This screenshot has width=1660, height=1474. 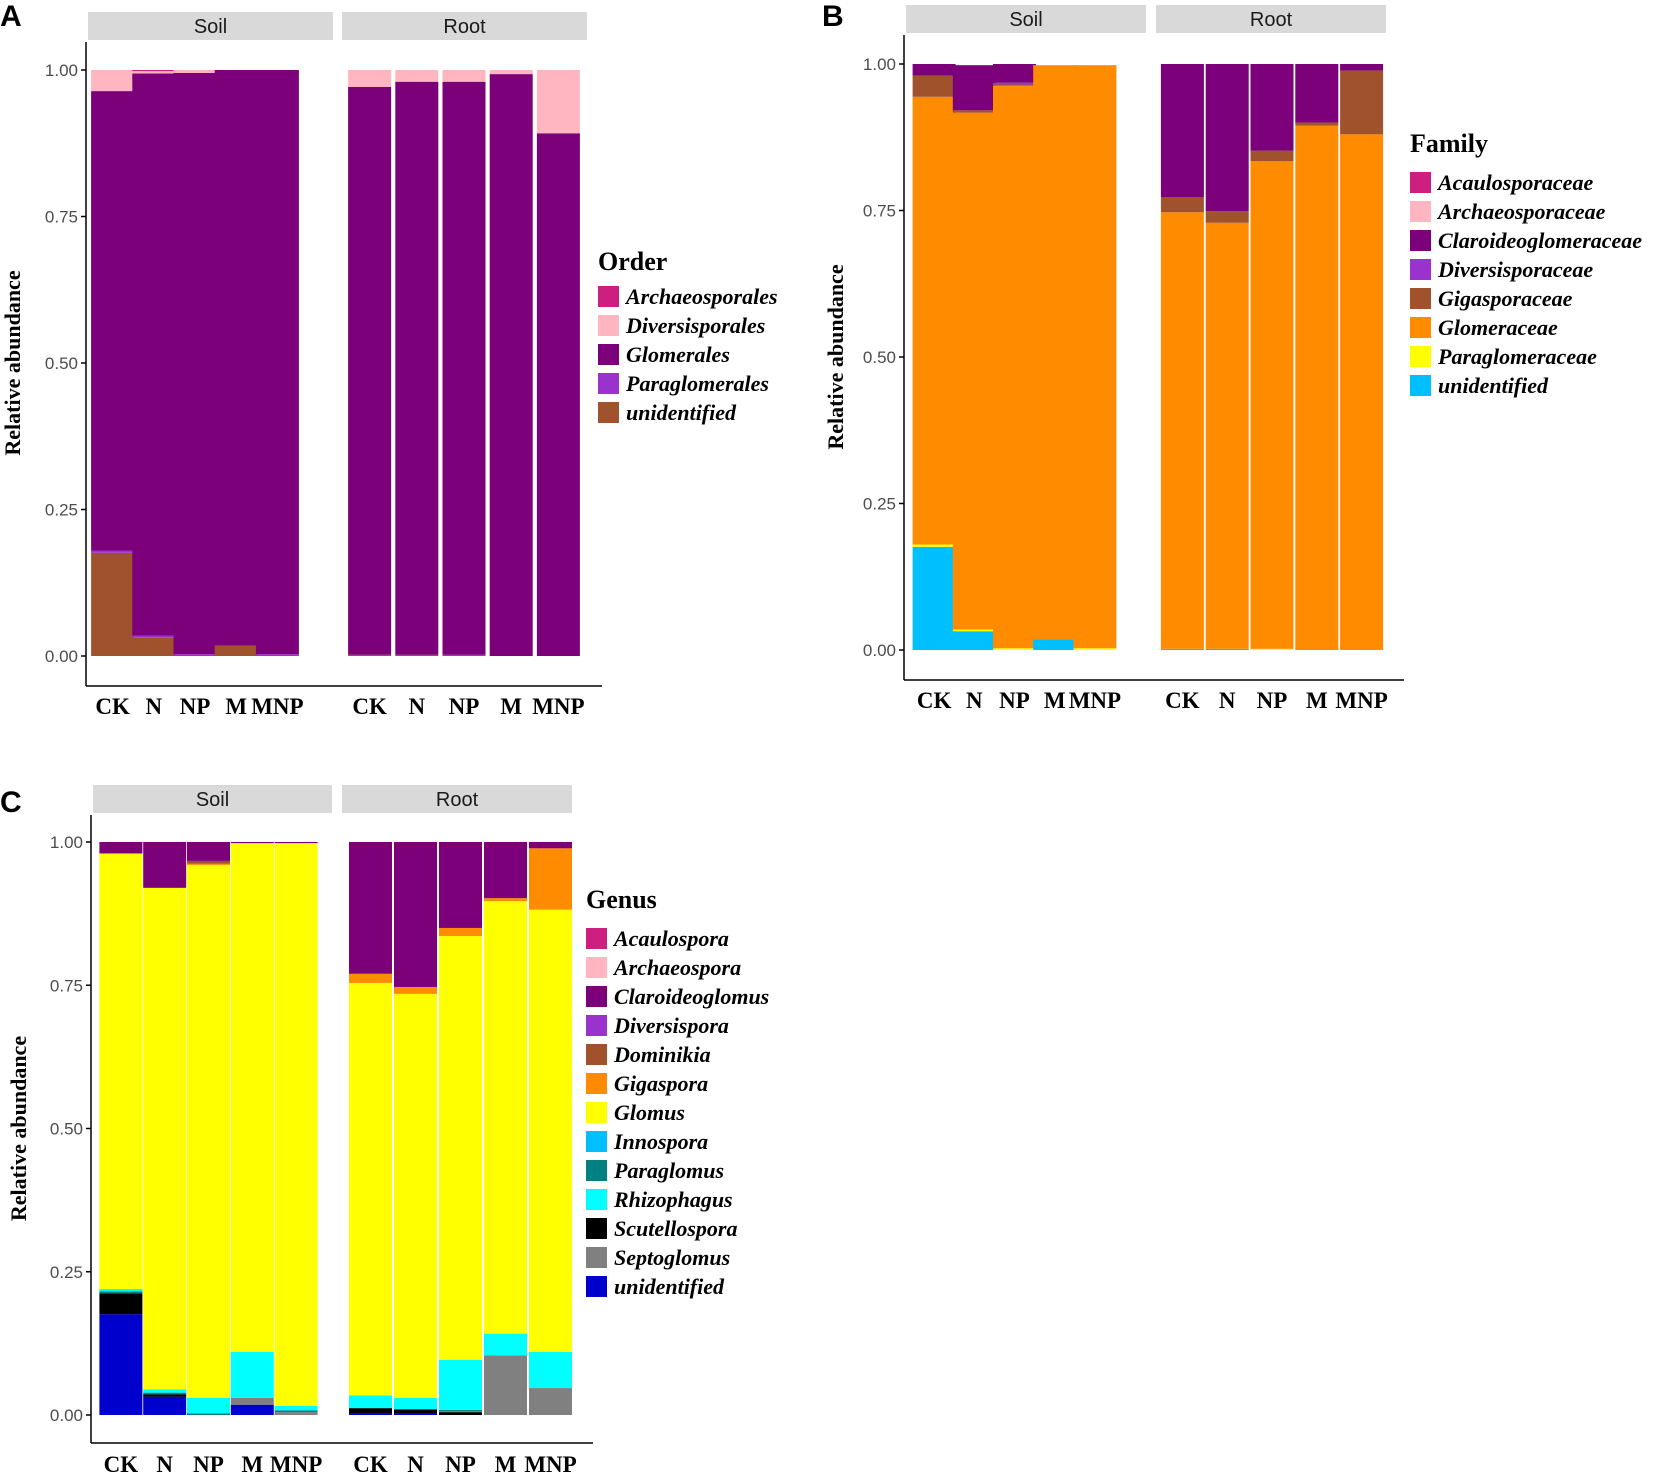 What do you see at coordinates (669, 1286) in the screenshot?
I see `legend-label: unidentified` at bounding box center [669, 1286].